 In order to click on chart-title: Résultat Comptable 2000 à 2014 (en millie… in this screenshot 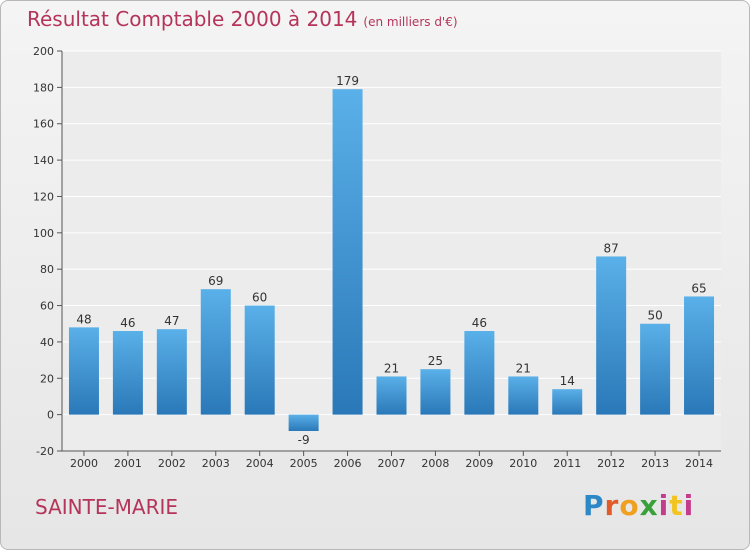, I will do `click(242, 19)`.